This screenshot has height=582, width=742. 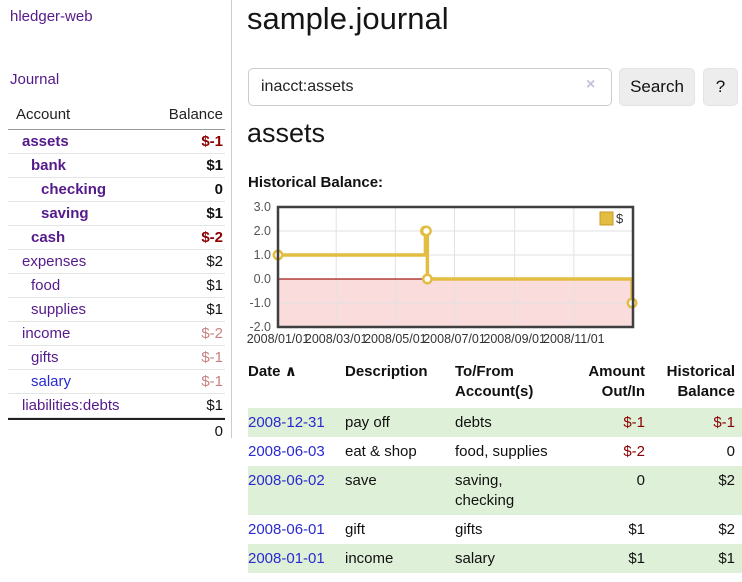 I want to click on transaction-description: income, so click(x=400, y=558).